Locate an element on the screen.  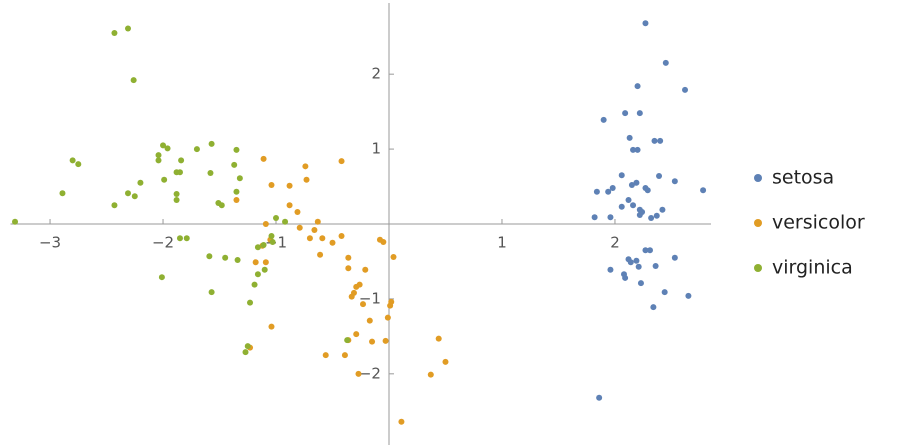
x-tick-label: −2 is located at coordinates (163, 243).